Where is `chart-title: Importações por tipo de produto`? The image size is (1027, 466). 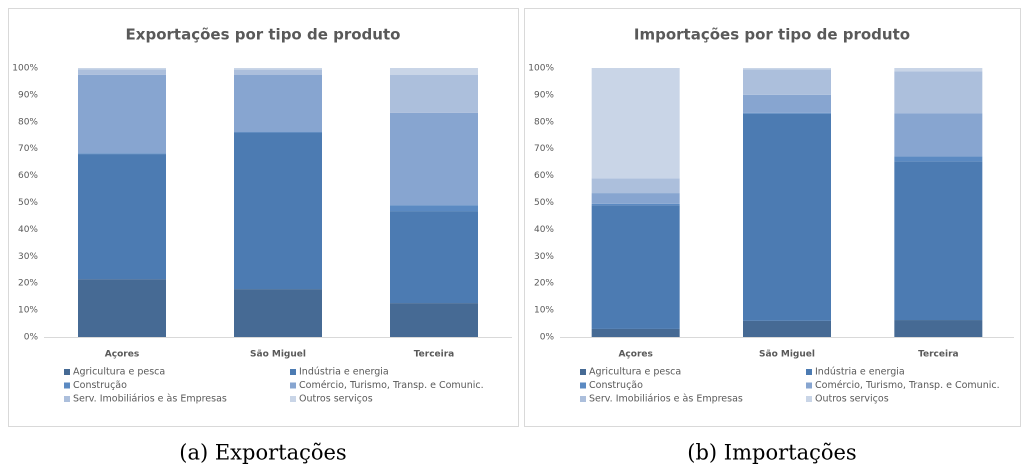 chart-title: Importações por tipo de produto is located at coordinates (772, 35).